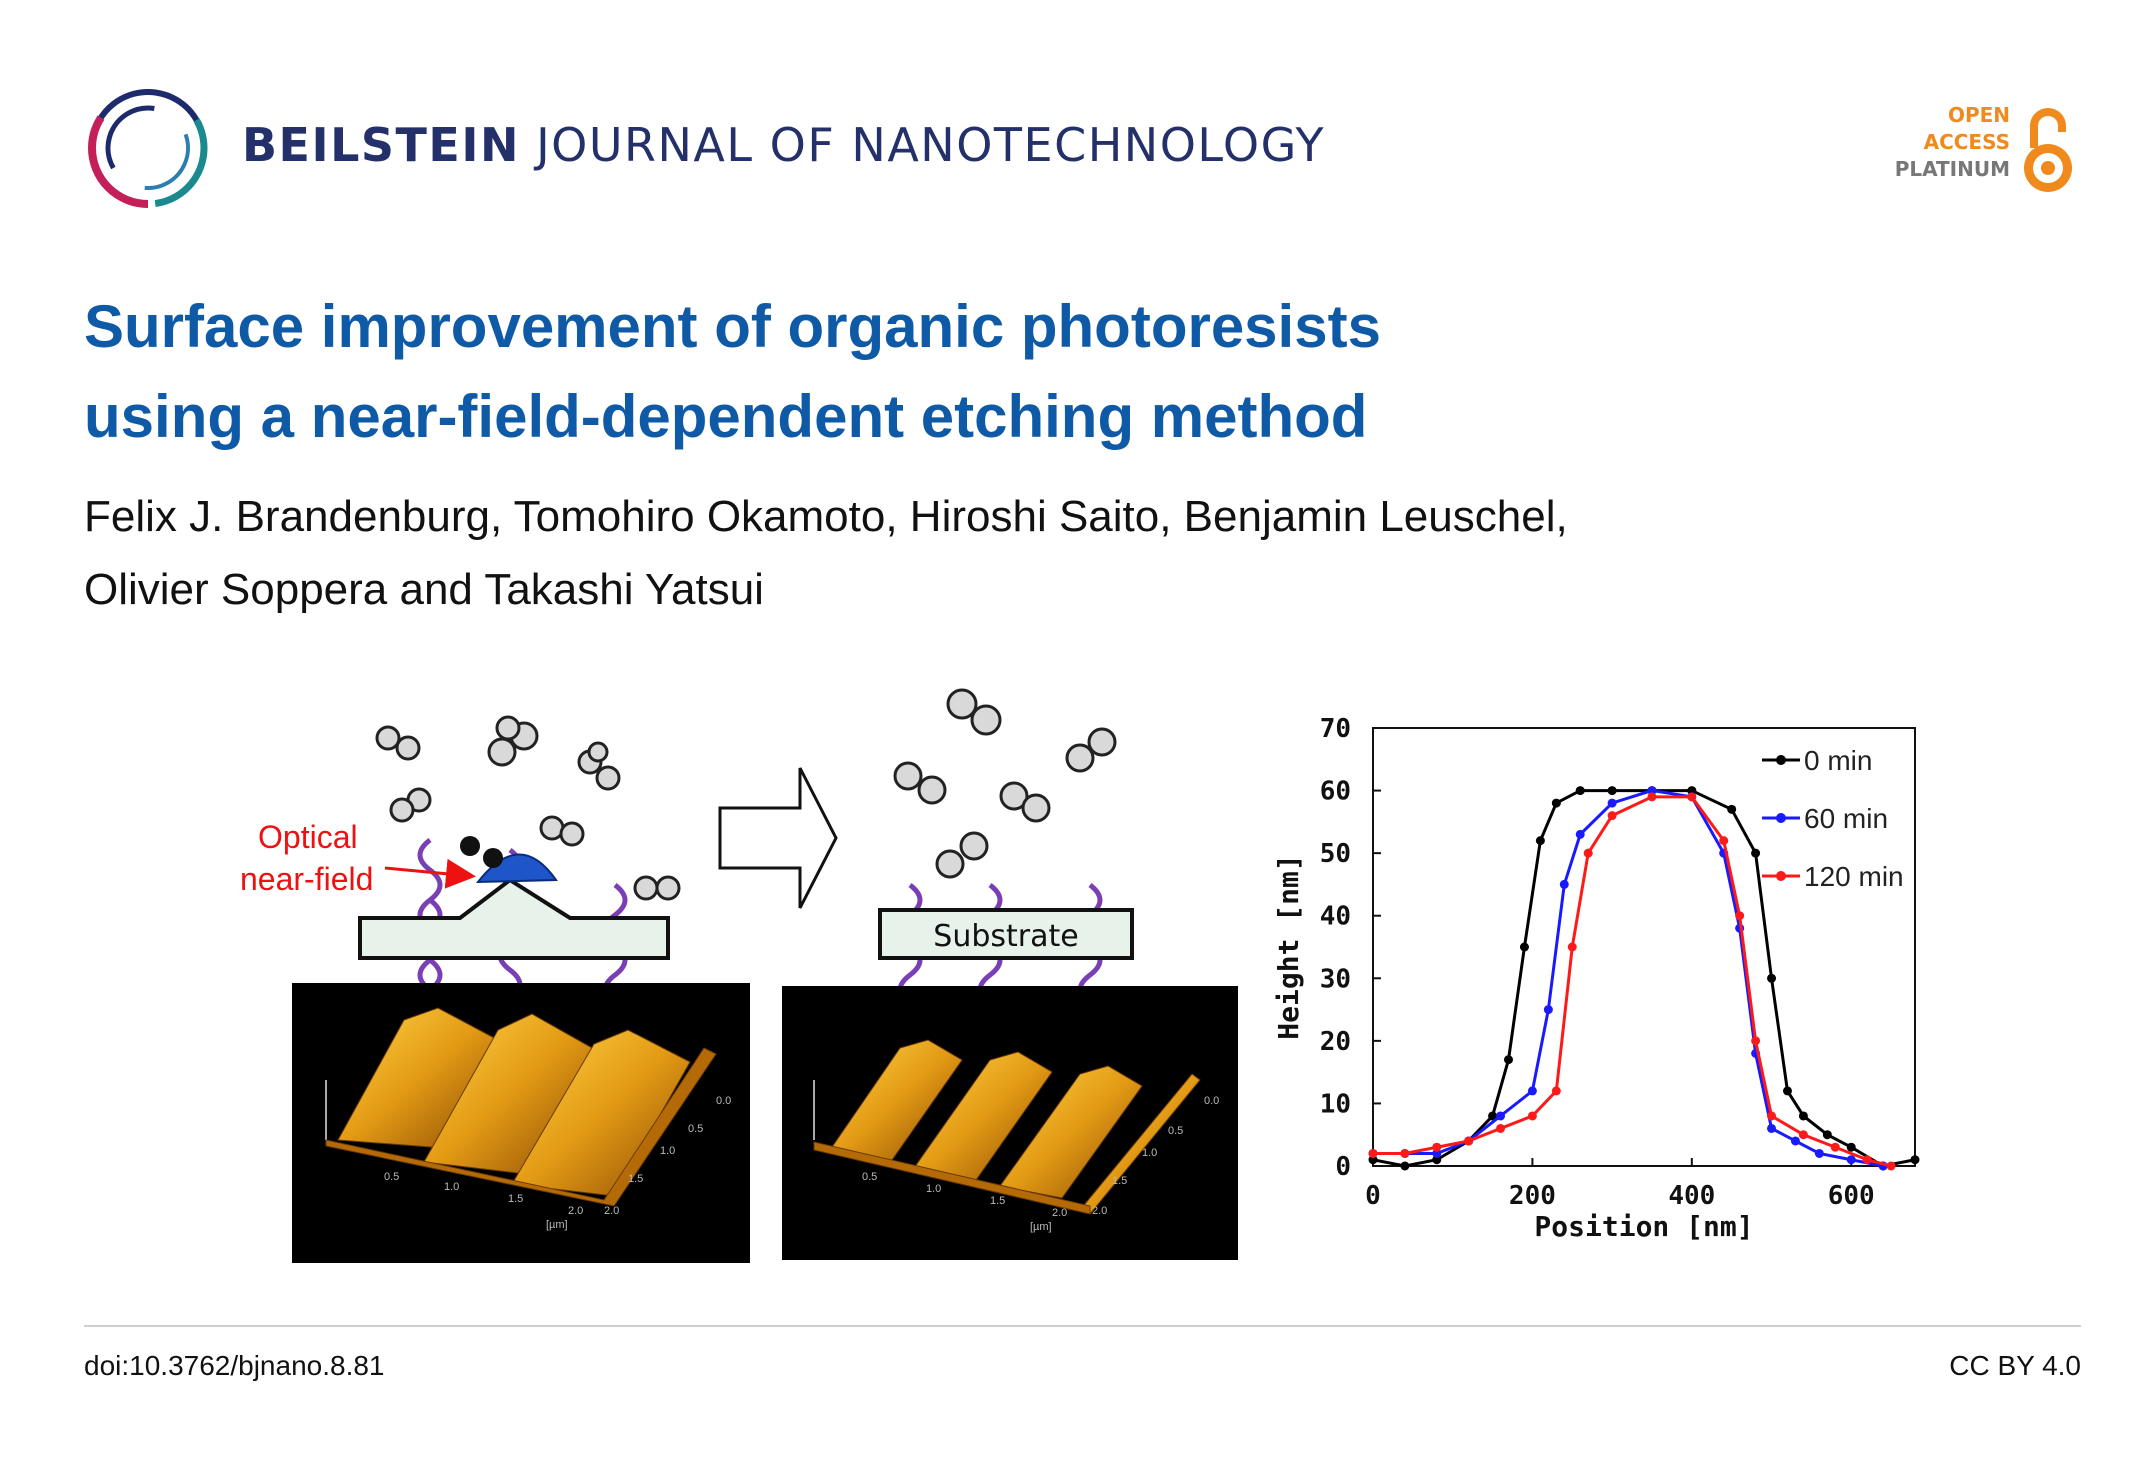  I want to click on afm-left-tick-2: 1.0, so click(451, 1187).